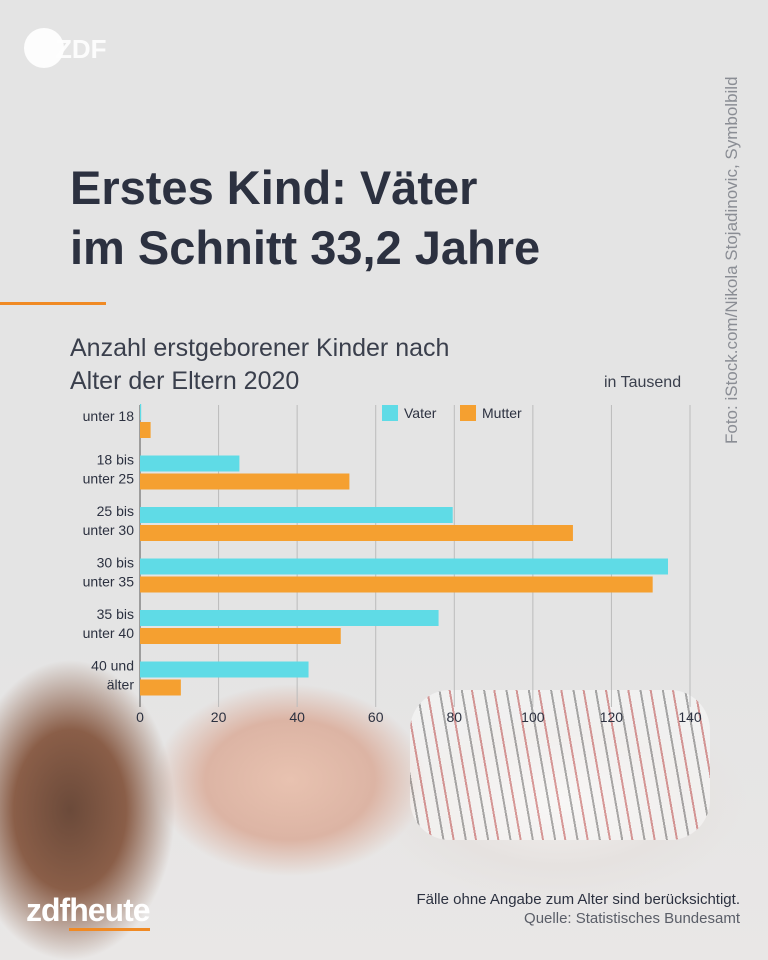 Image resolution: width=768 pixels, height=960 pixels. I want to click on legend-label: Vater, so click(420, 413).